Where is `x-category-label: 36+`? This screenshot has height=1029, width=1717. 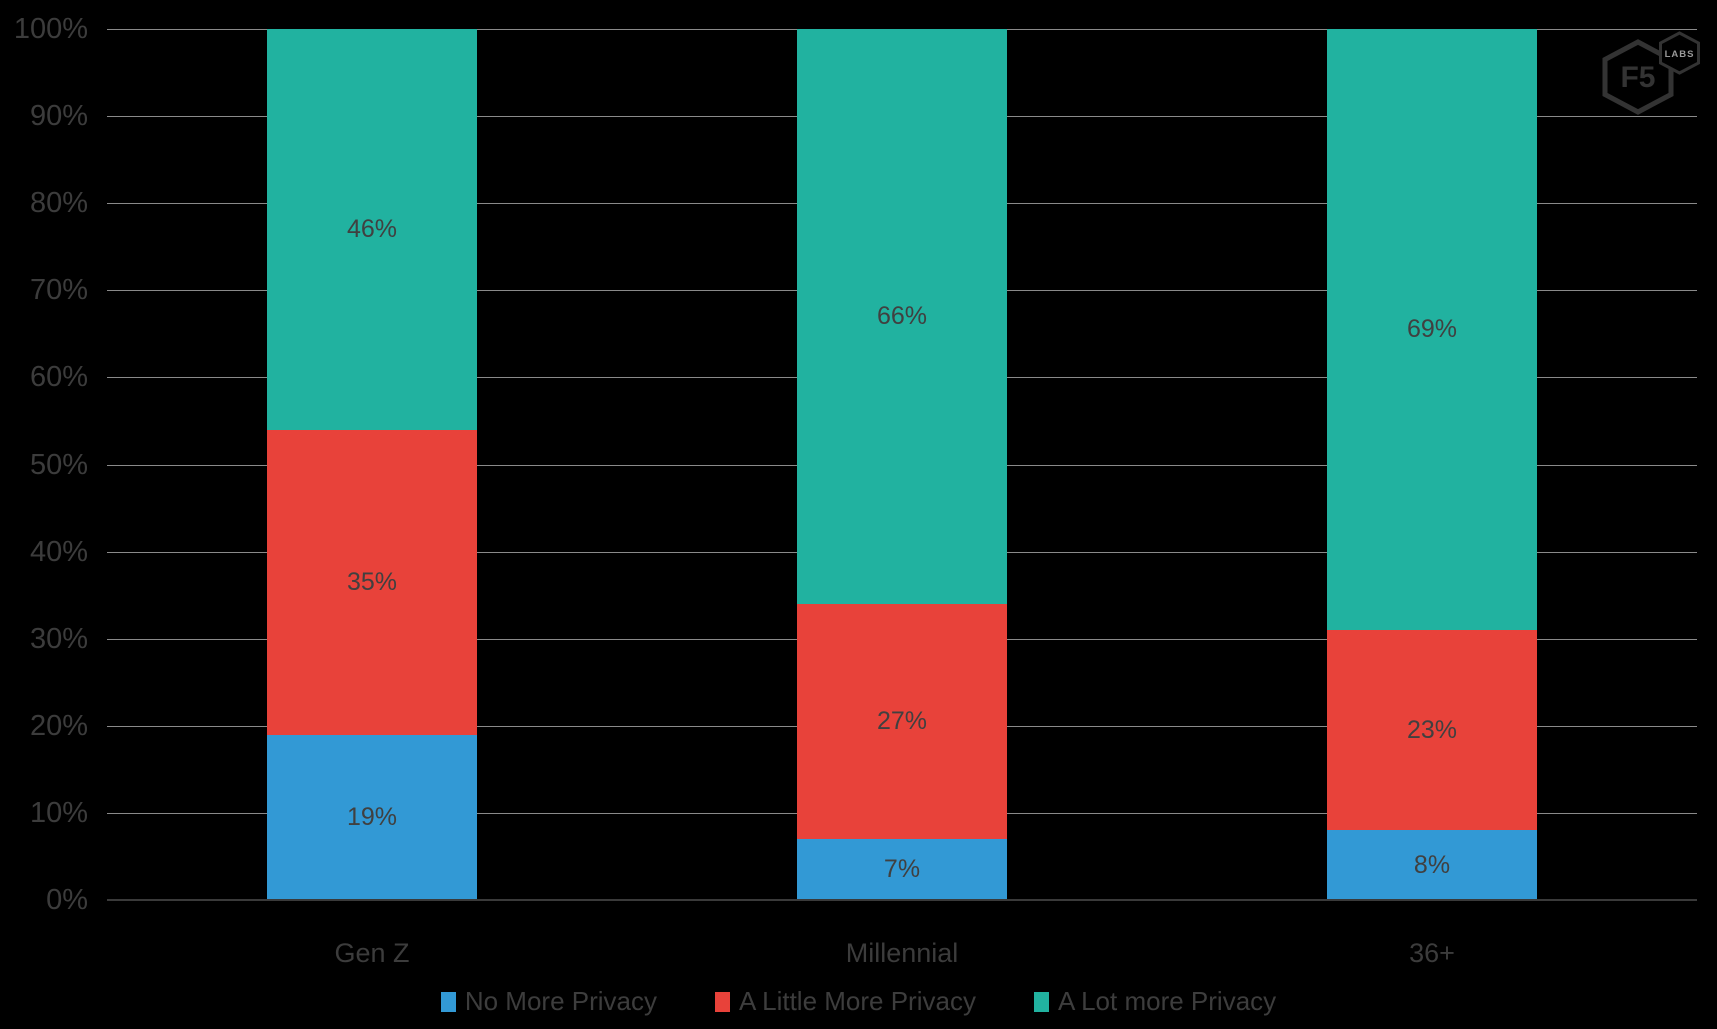 x-category-label: 36+ is located at coordinates (1432, 953).